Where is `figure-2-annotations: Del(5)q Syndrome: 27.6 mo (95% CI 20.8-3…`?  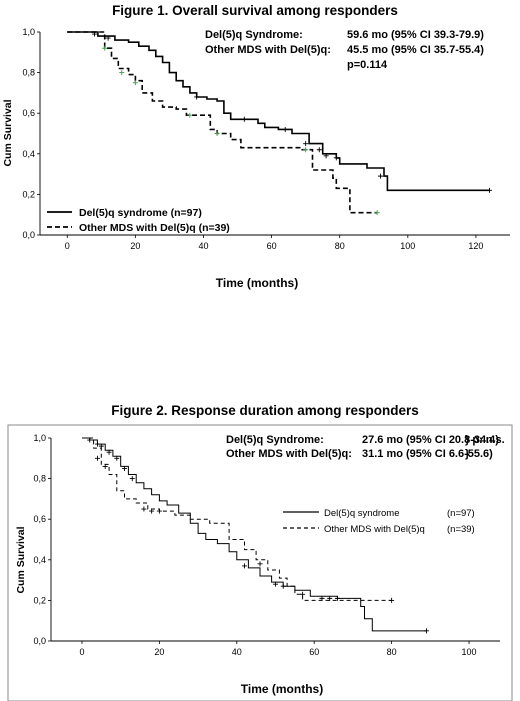
figure-2-annotations: Del(5)q Syndrome: 27.6 mo (95% CI 20.8-3… is located at coordinates (365, 447).